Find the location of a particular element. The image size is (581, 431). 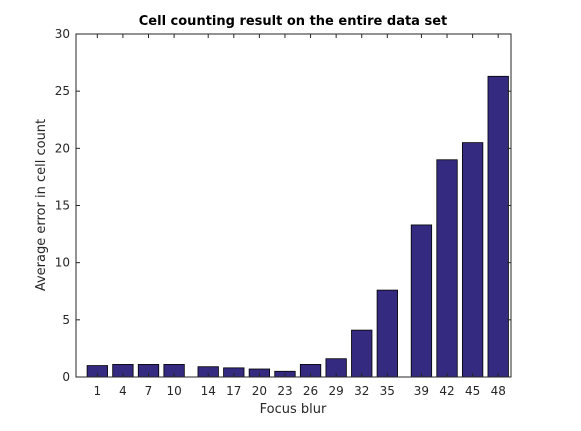

x-axis-label: Focus blur is located at coordinates (293, 409).